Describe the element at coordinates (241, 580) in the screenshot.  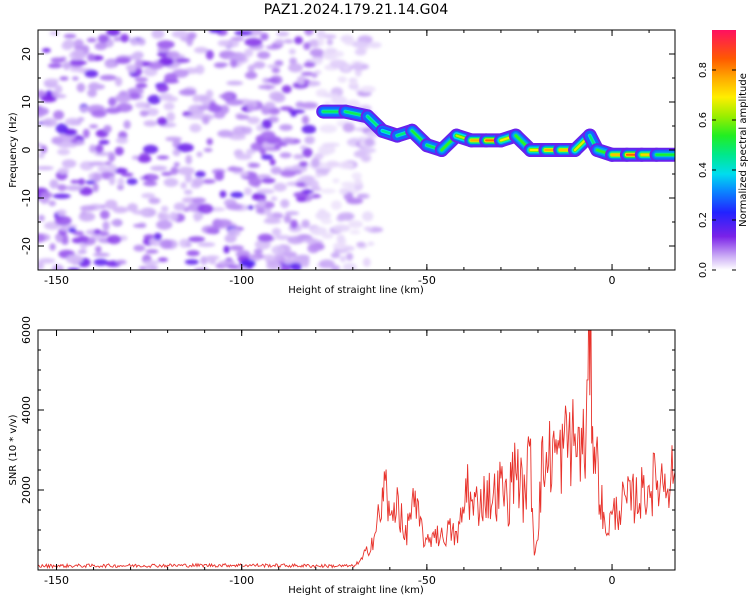
I see `snr-x-tick-label: -100` at that location.